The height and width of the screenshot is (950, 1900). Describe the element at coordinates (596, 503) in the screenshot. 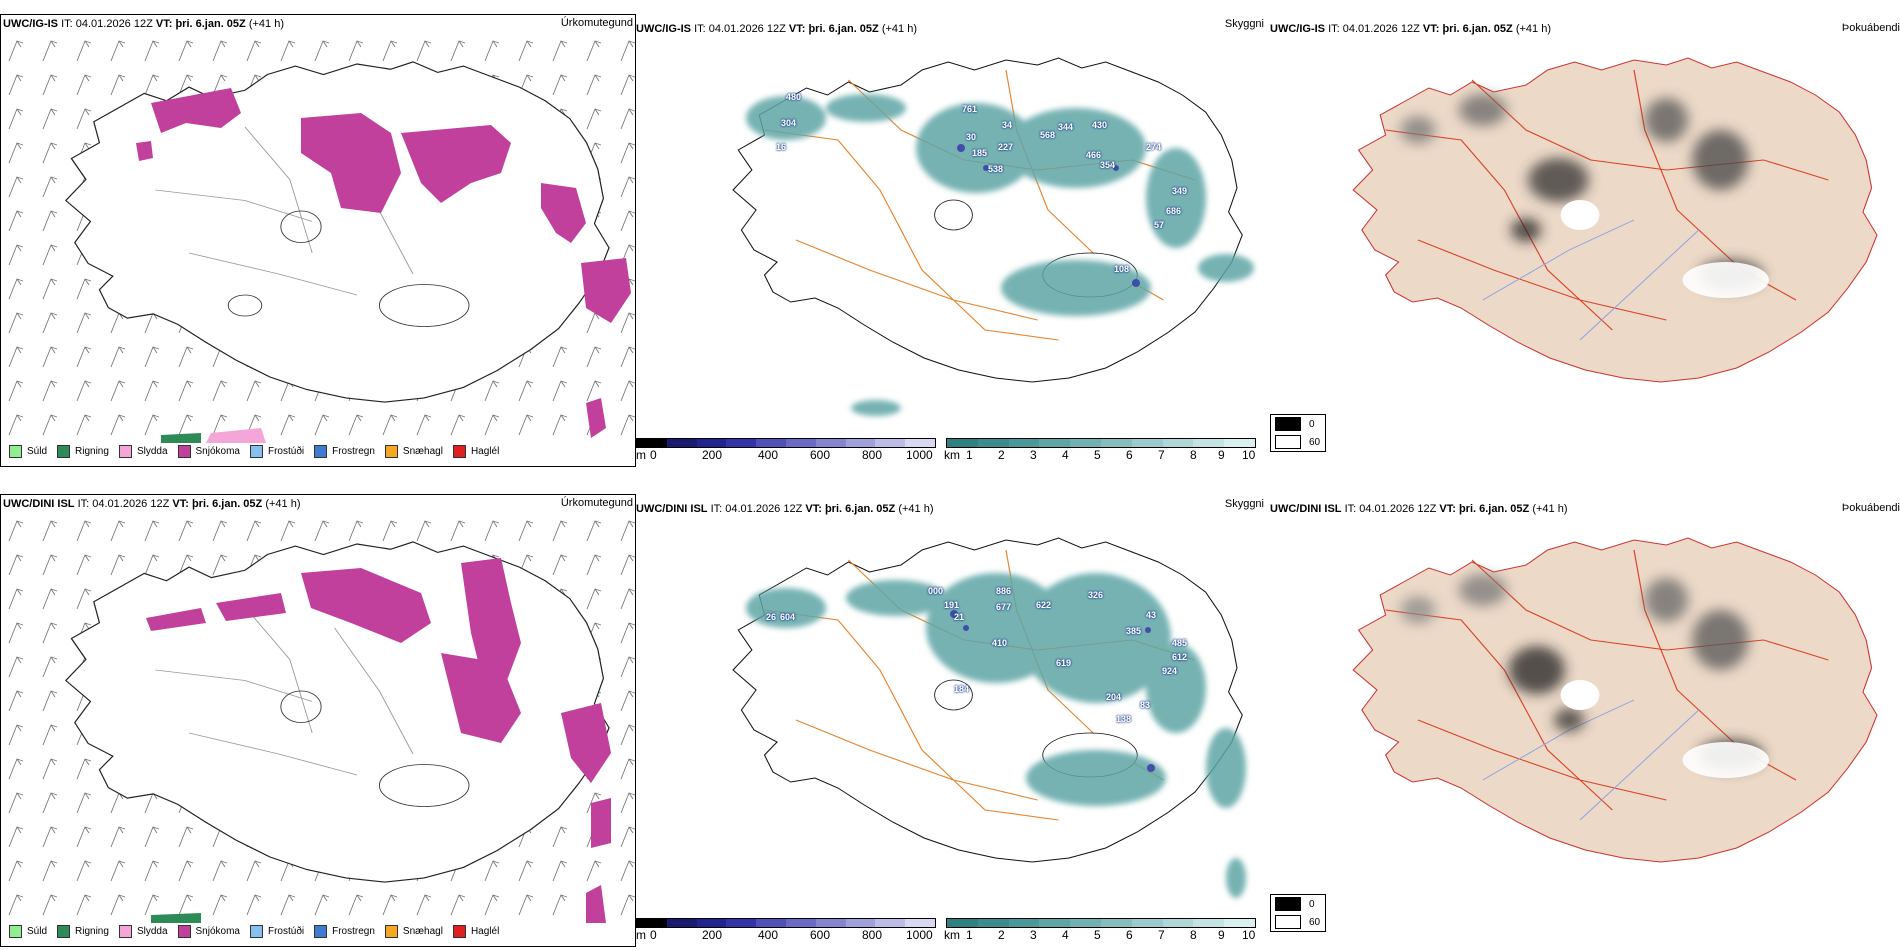

I see `panel-title: Úrkomutegund` at that location.